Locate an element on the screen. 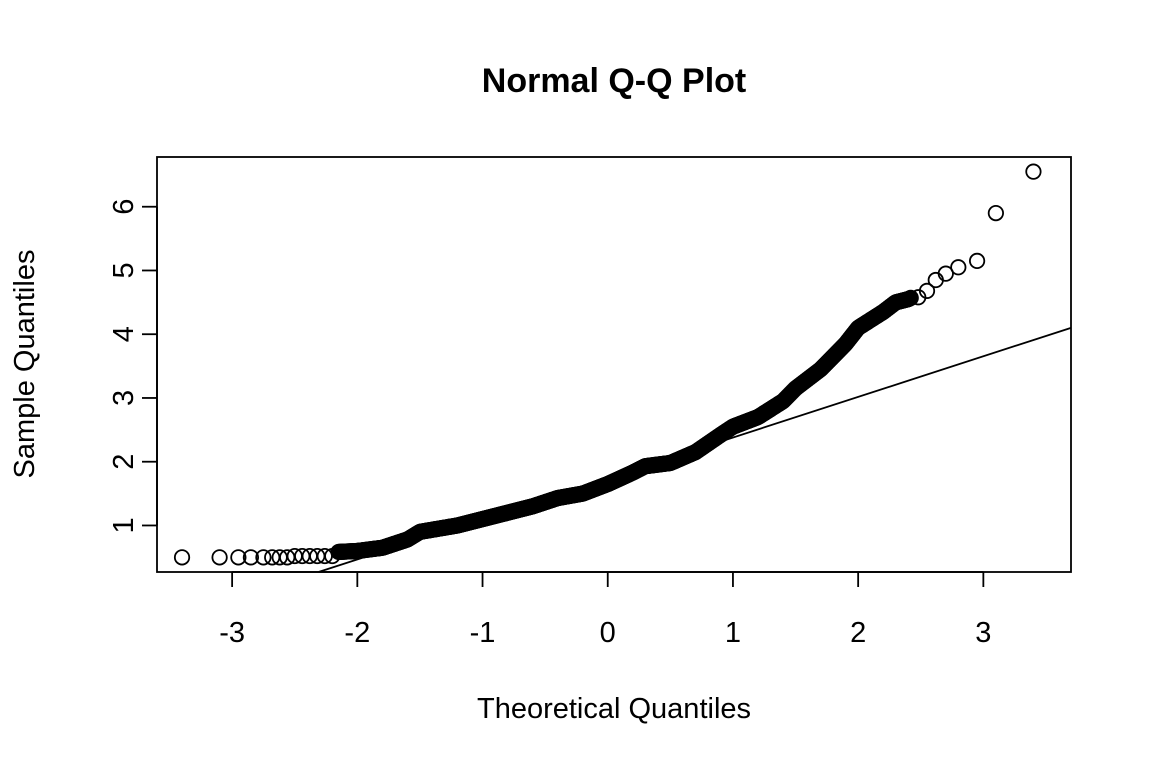 Image resolution: width=1152 pixels, height=768 pixels. x-tick-label: 3 is located at coordinates (983, 633).